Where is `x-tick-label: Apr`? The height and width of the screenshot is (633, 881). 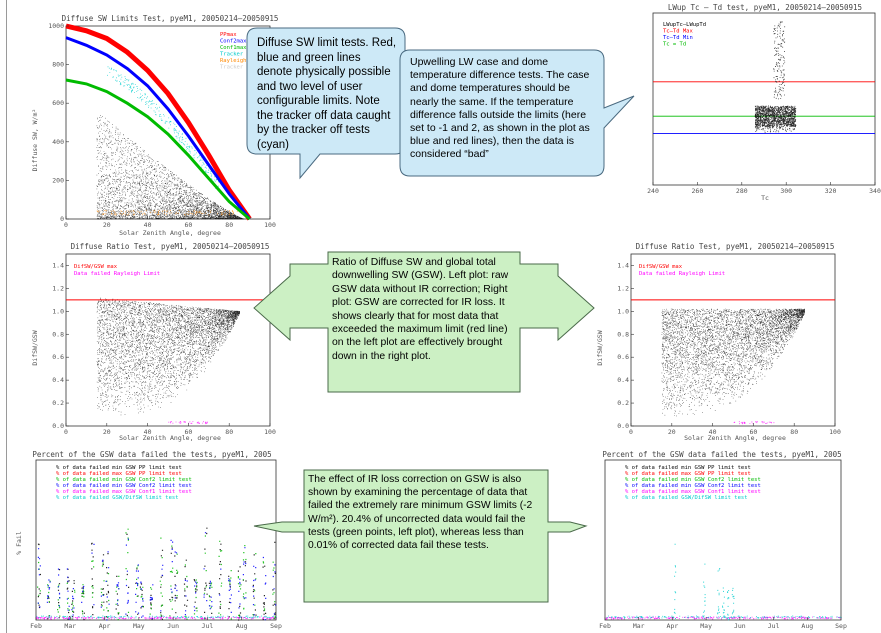
x-tick-label: Apr is located at coordinates (673, 626).